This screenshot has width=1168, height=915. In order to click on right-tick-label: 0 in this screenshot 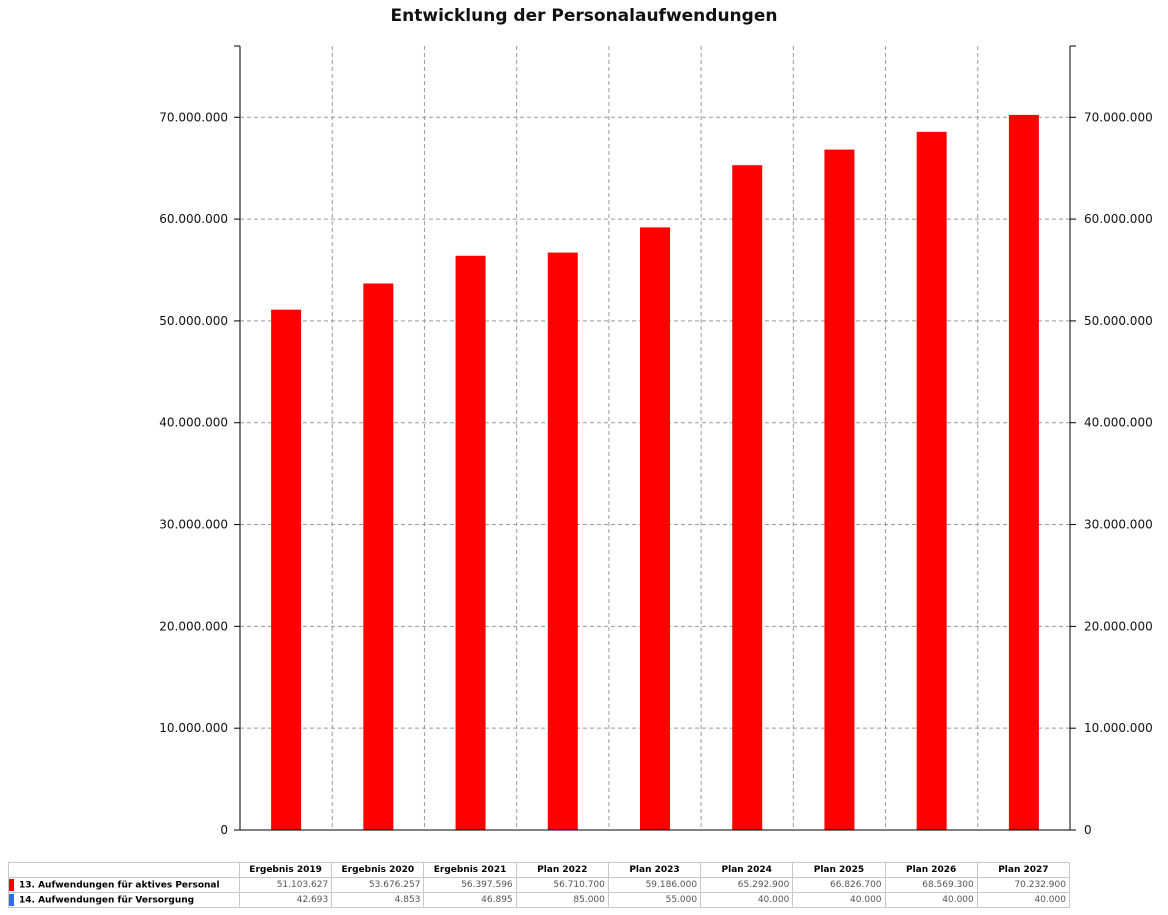, I will do `click(1088, 830)`.